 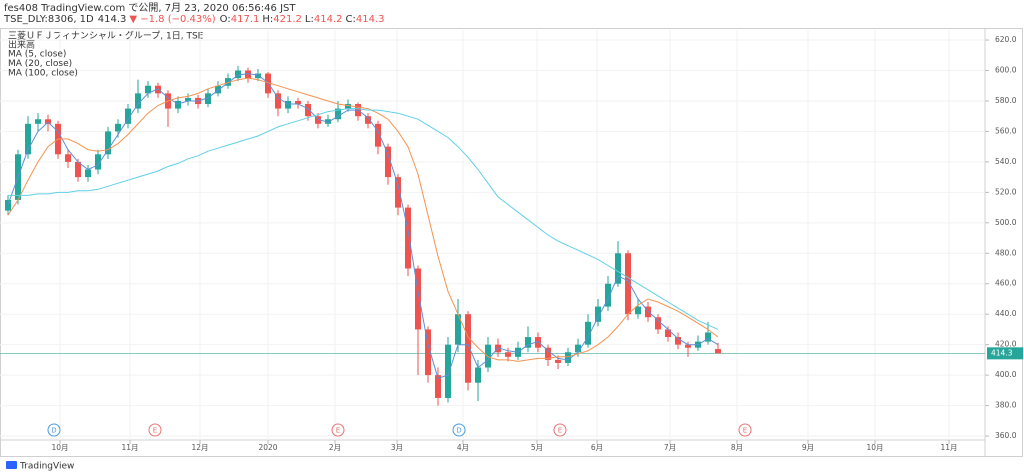 What do you see at coordinates (46, 467) in the screenshot?
I see `brand: TradingView` at bounding box center [46, 467].